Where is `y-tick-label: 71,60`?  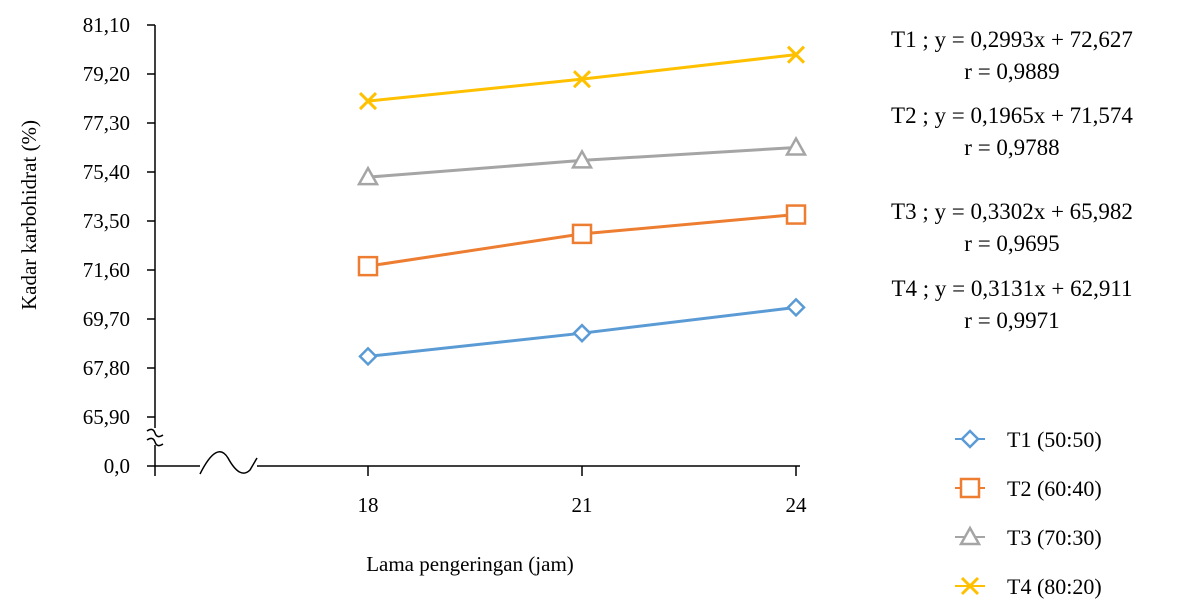 y-tick-label: 71,60 is located at coordinates (106, 270).